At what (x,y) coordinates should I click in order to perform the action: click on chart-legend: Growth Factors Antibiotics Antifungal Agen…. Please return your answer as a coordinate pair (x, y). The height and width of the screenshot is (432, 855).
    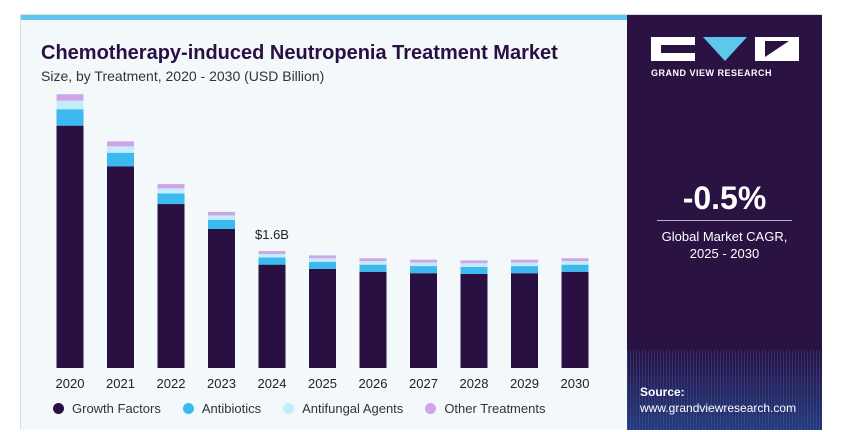
    Looking at the image, I should click on (299, 408).